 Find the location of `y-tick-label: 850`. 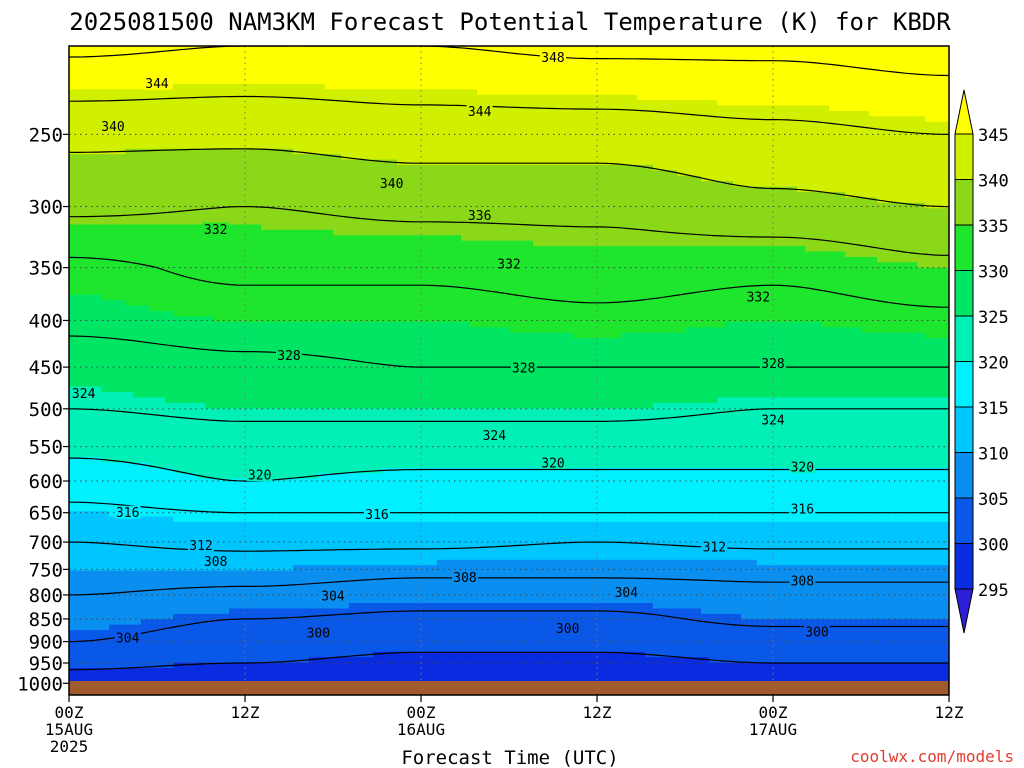

y-tick-label: 850 is located at coordinates (46, 620).